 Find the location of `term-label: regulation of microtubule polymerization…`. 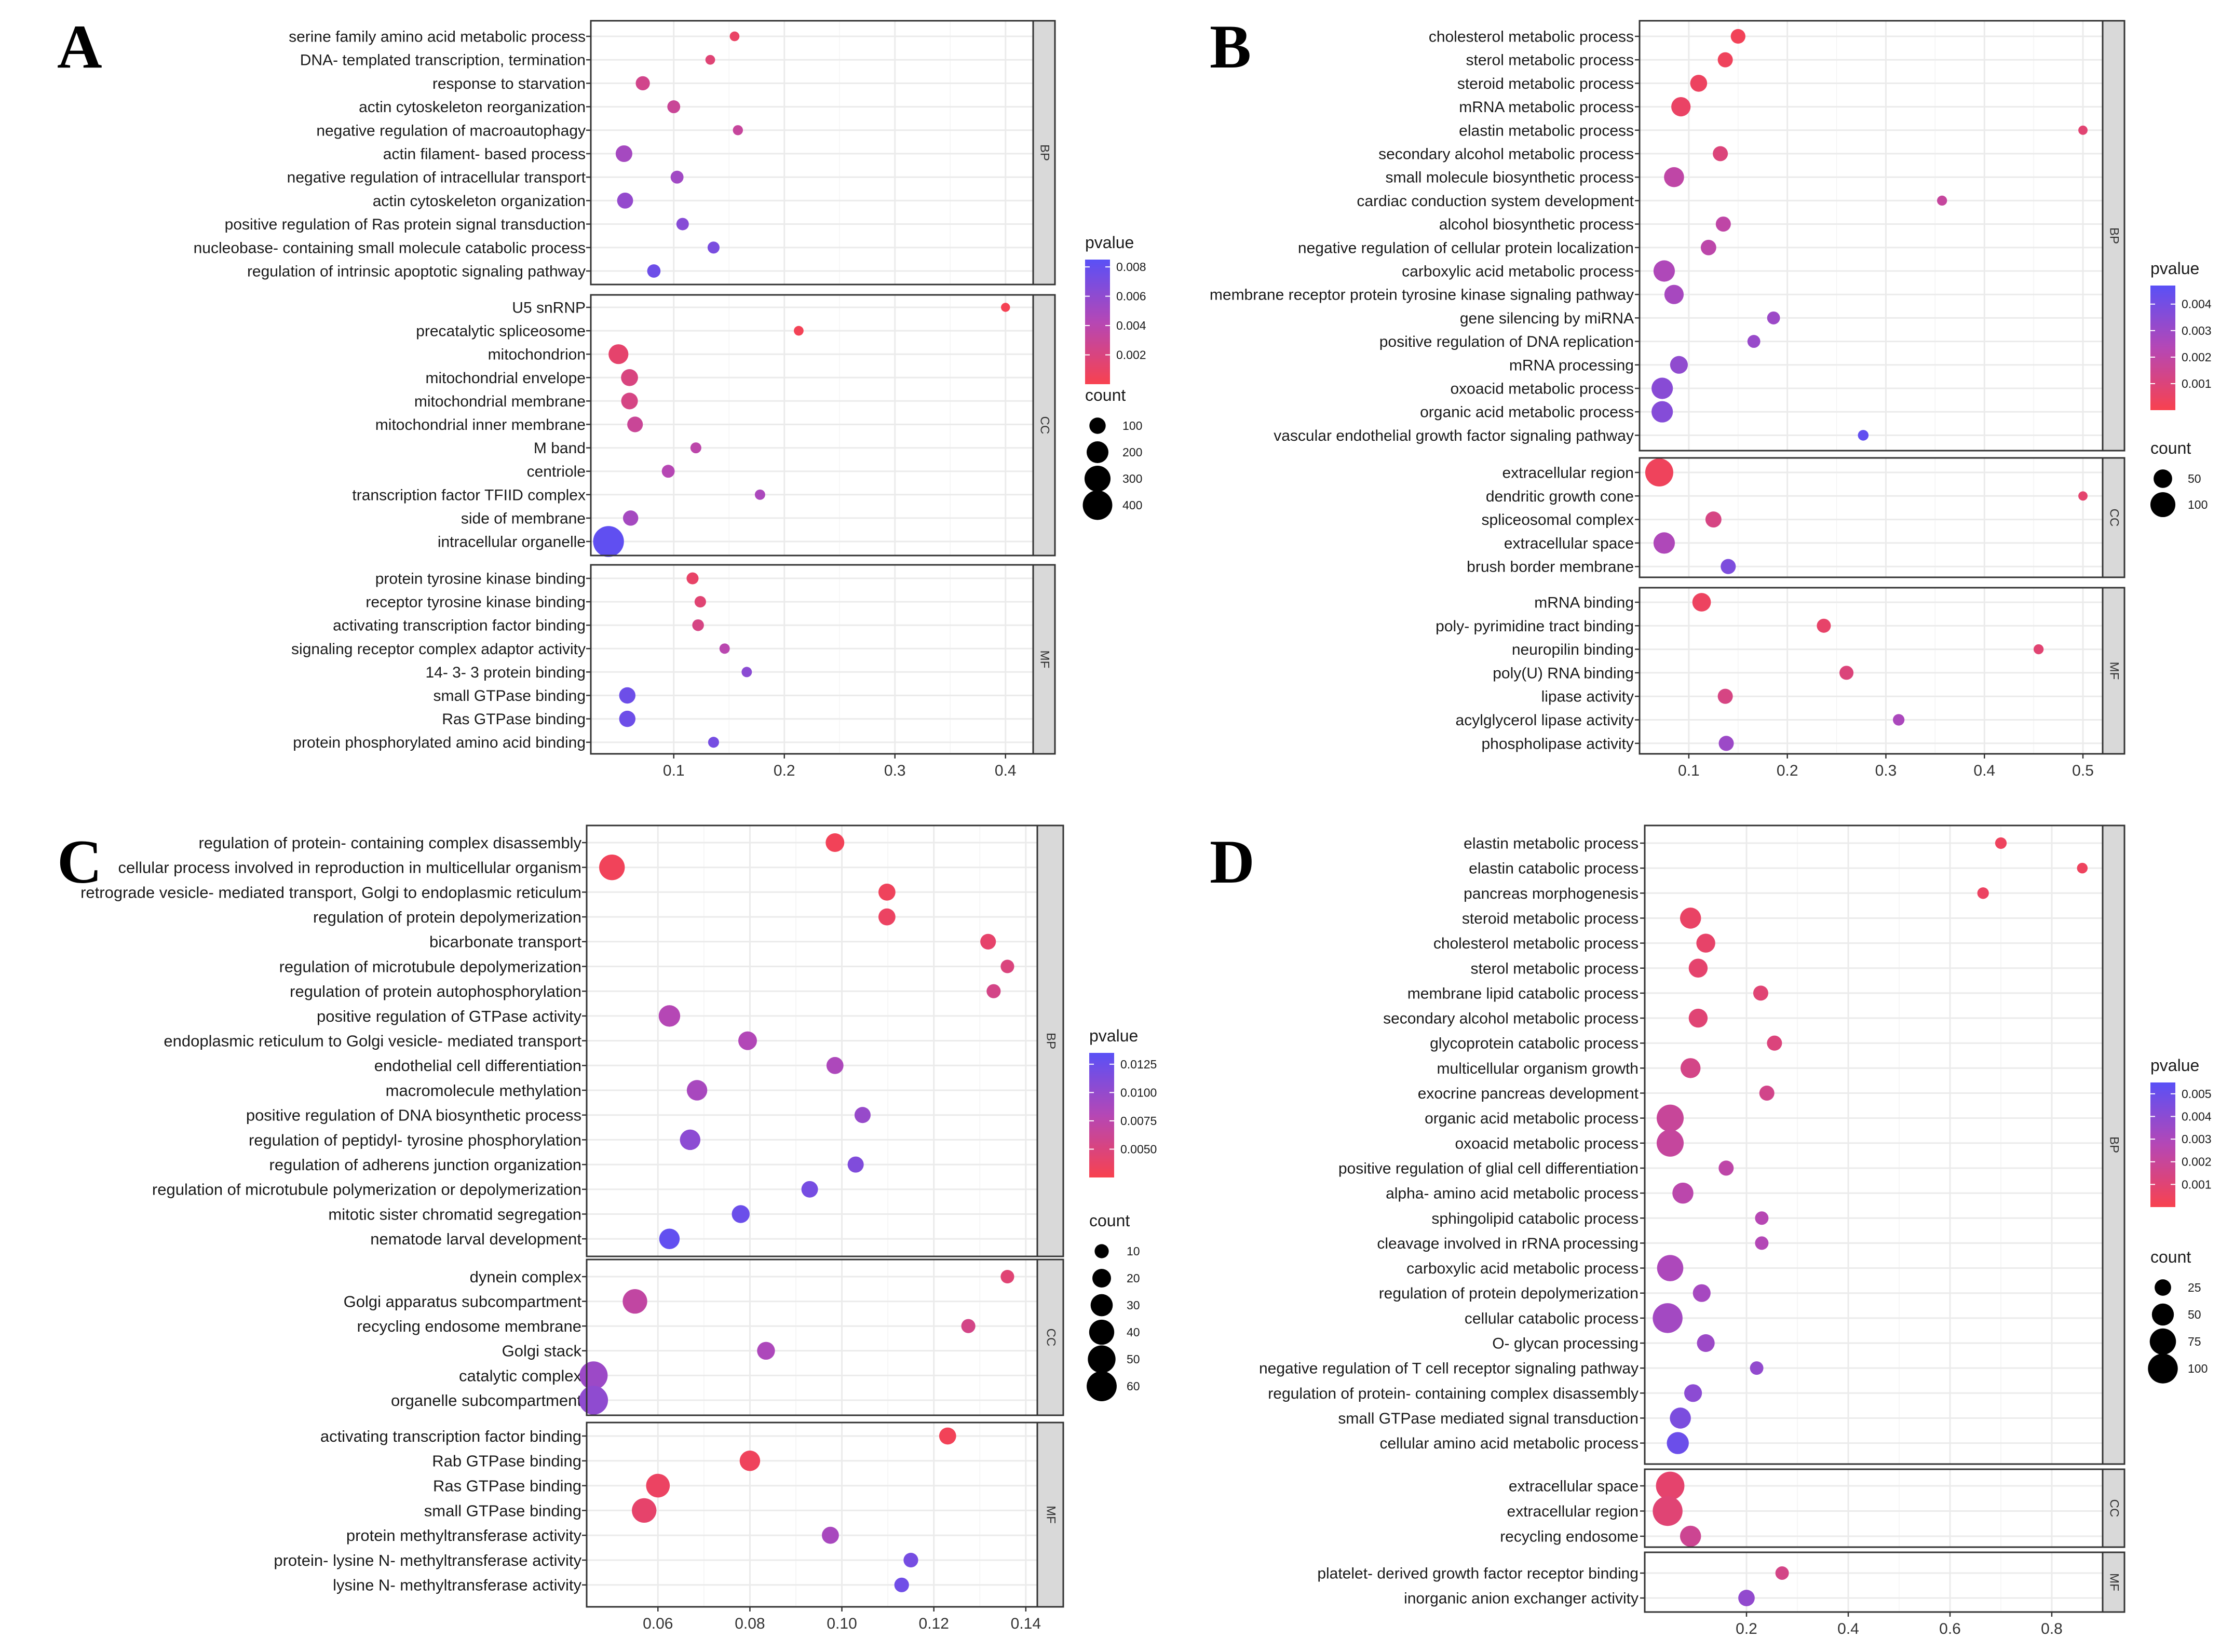

term-label: regulation of microtubule polymerization… is located at coordinates (367, 1190).